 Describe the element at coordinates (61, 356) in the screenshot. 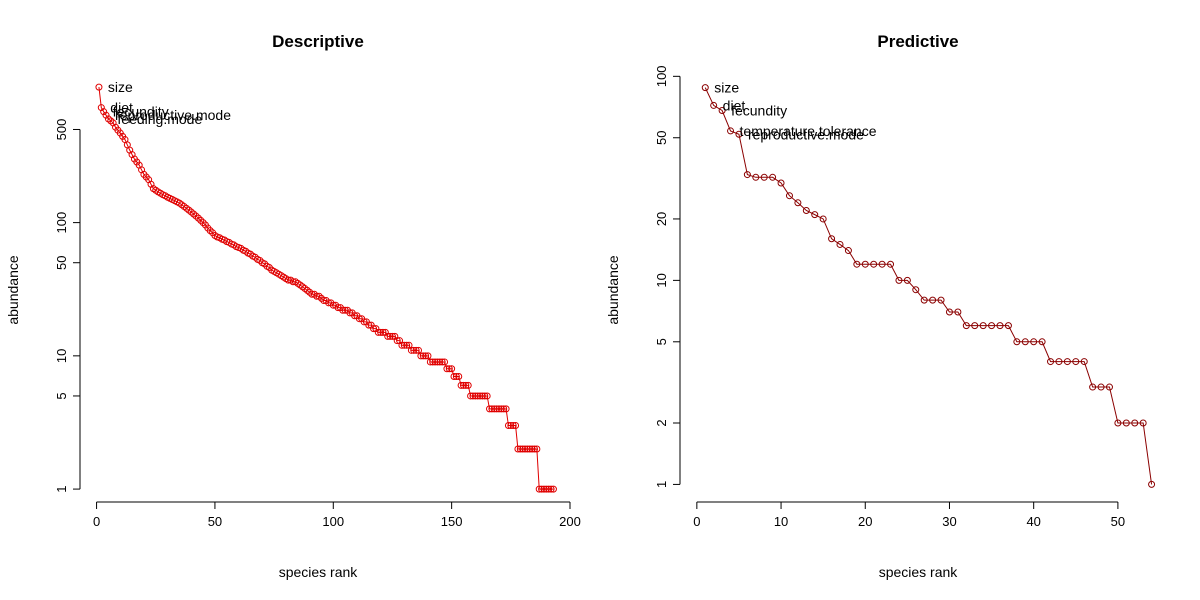

I see `y-tick-label: 10` at that location.